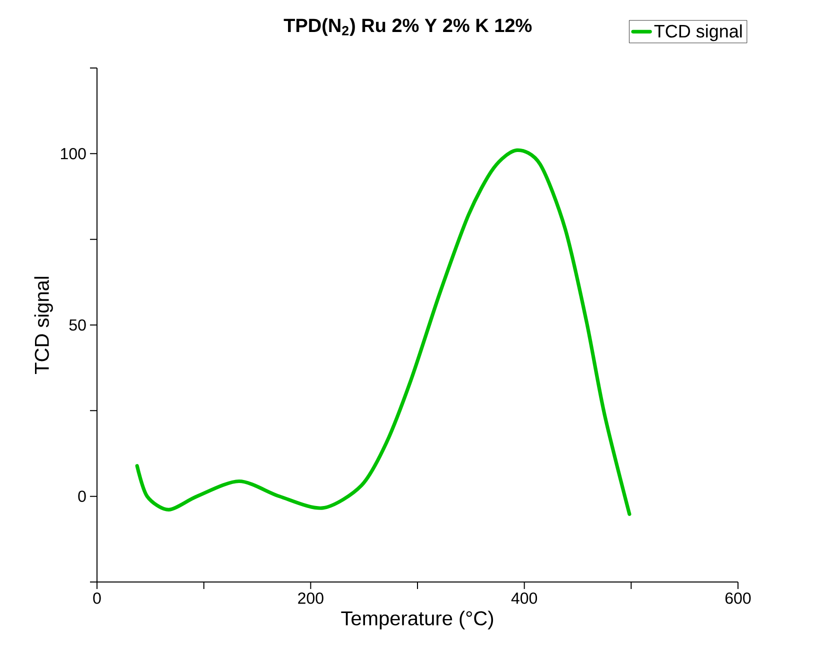  I want to click on y-tick-label: 50, so click(77, 325).